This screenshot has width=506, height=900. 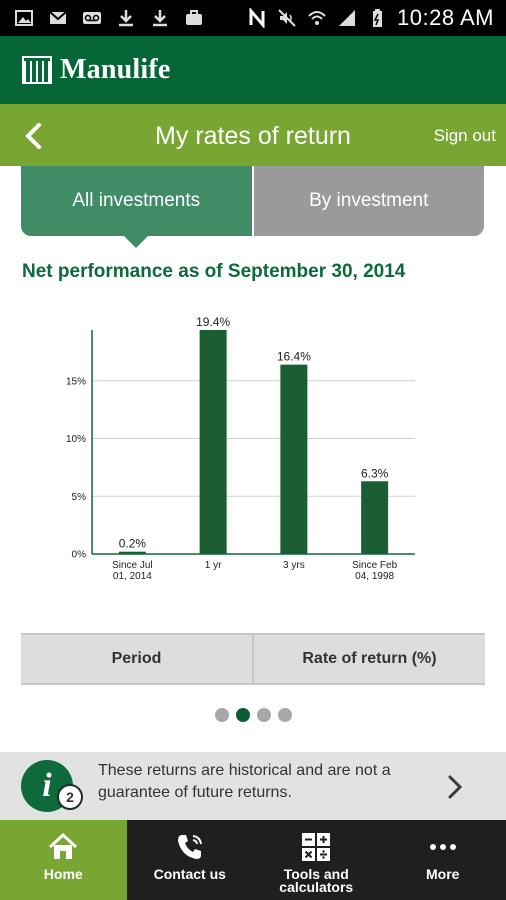 What do you see at coordinates (253, 70) in the screenshot?
I see `brand-header: Manulife` at bounding box center [253, 70].